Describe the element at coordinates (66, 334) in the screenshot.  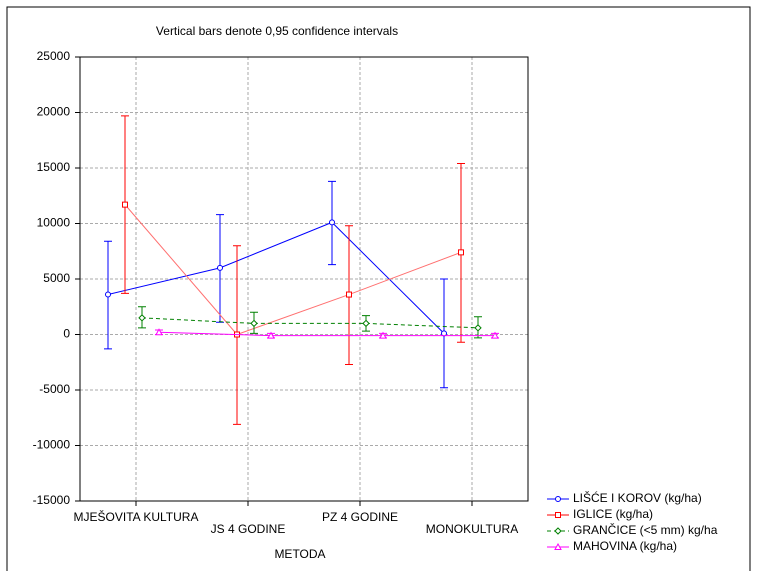
I see `y-tick-label: 0` at that location.